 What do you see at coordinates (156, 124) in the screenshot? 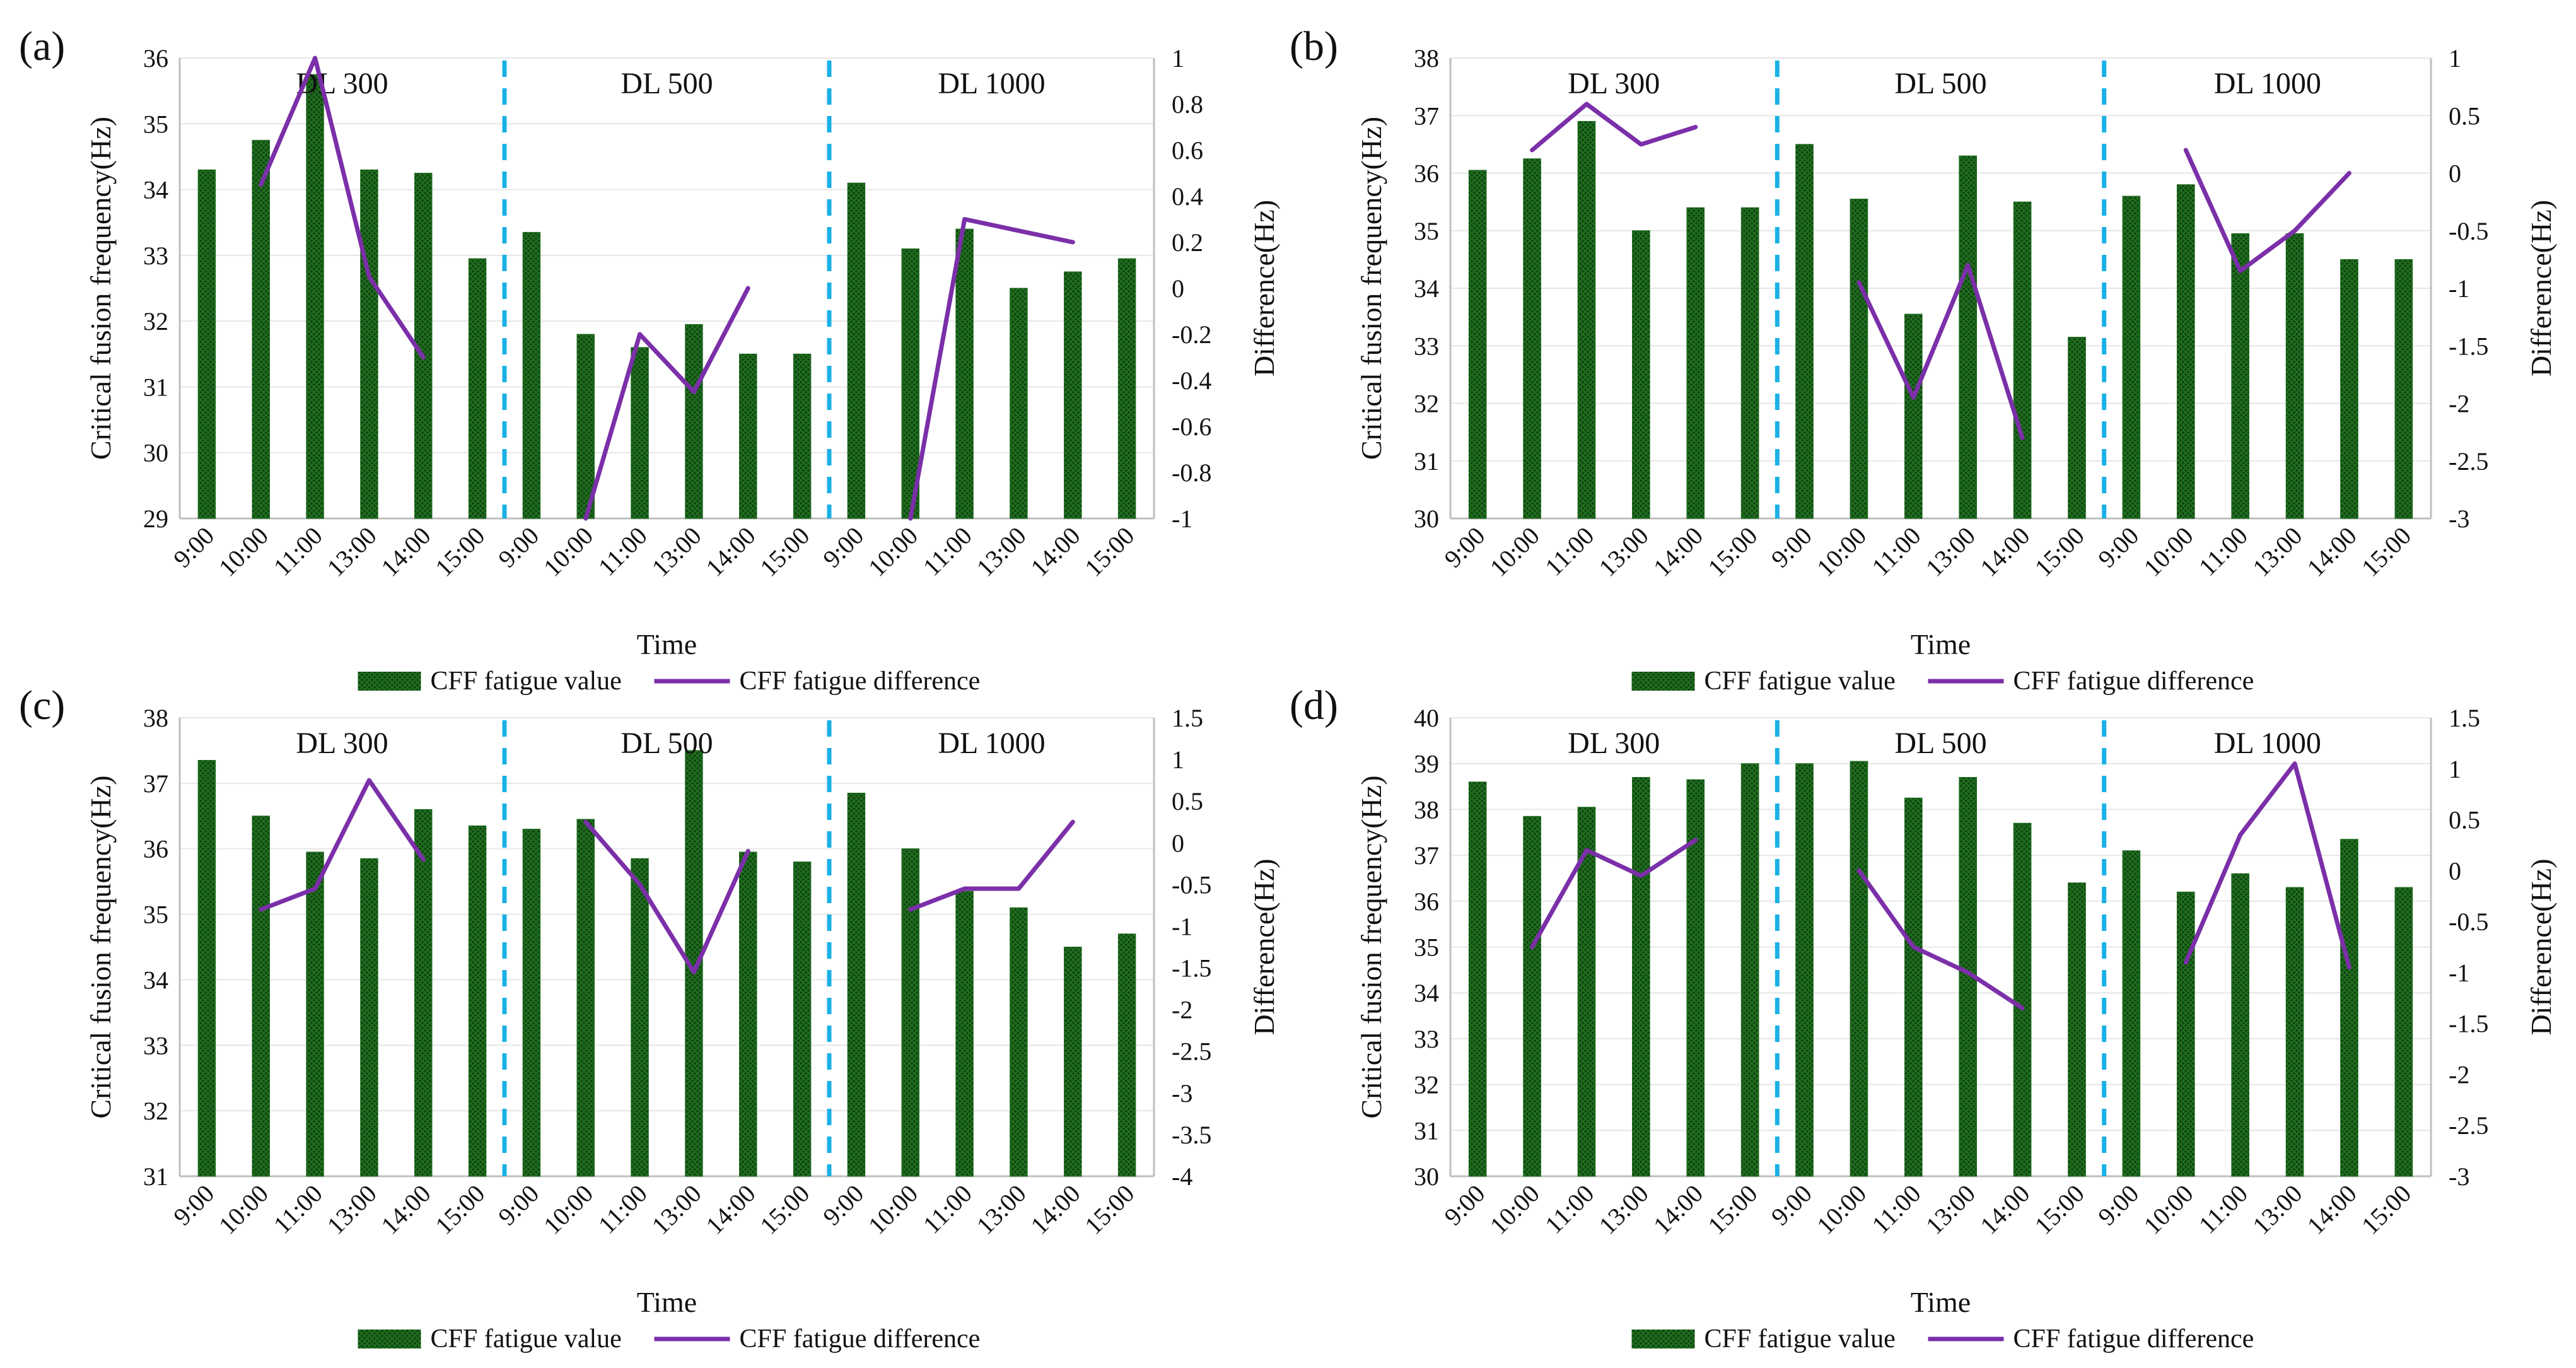
I see `y-tick-label: 35` at bounding box center [156, 124].